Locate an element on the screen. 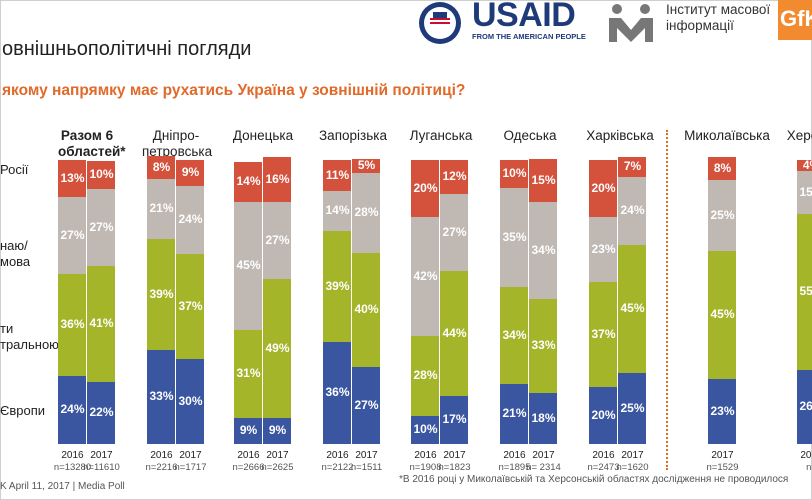  category-label-europe: Європи is located at coordinates (23, 410).